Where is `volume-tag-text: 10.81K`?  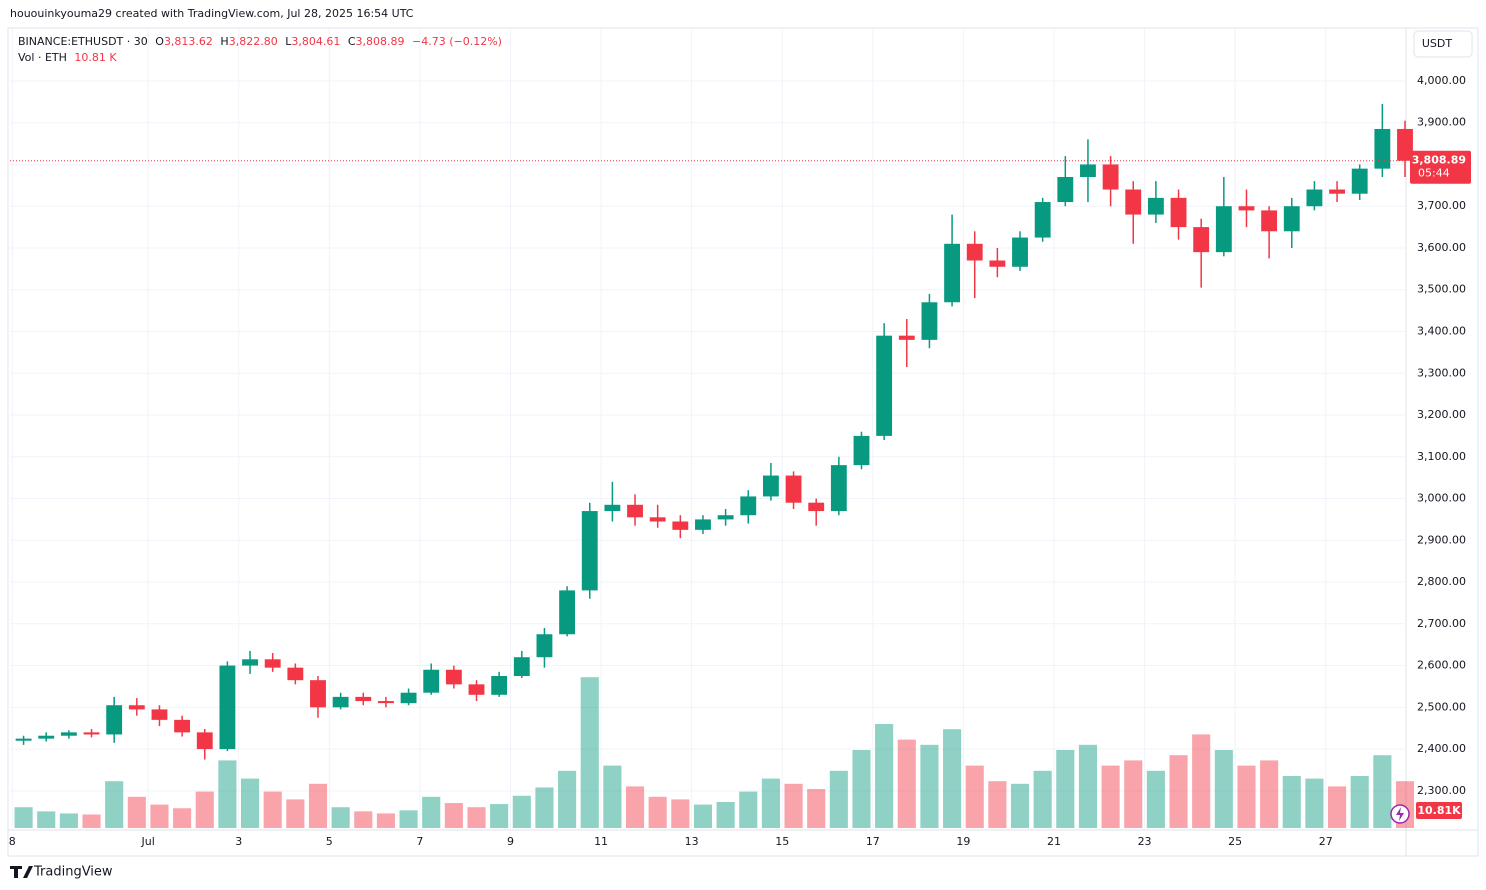 volume-tag-text: 10.81K is located at coordinates (1439, 810).